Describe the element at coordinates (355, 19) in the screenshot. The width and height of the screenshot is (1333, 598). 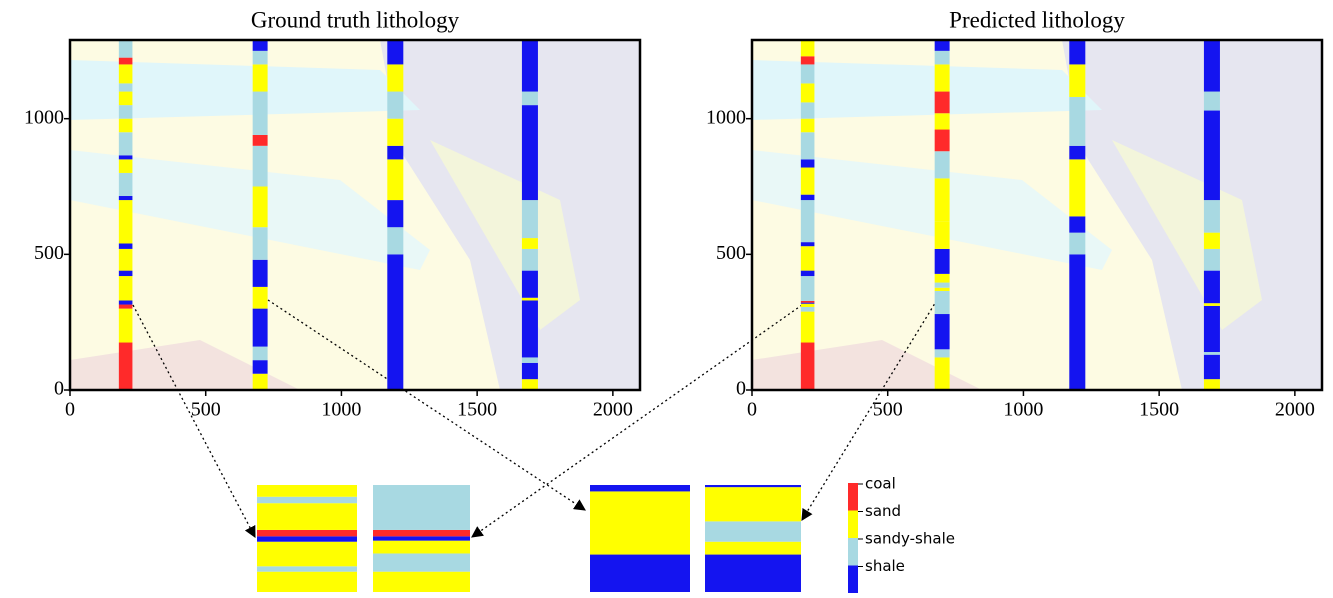
I see `chart-title: Ground truth lithology` at that location.